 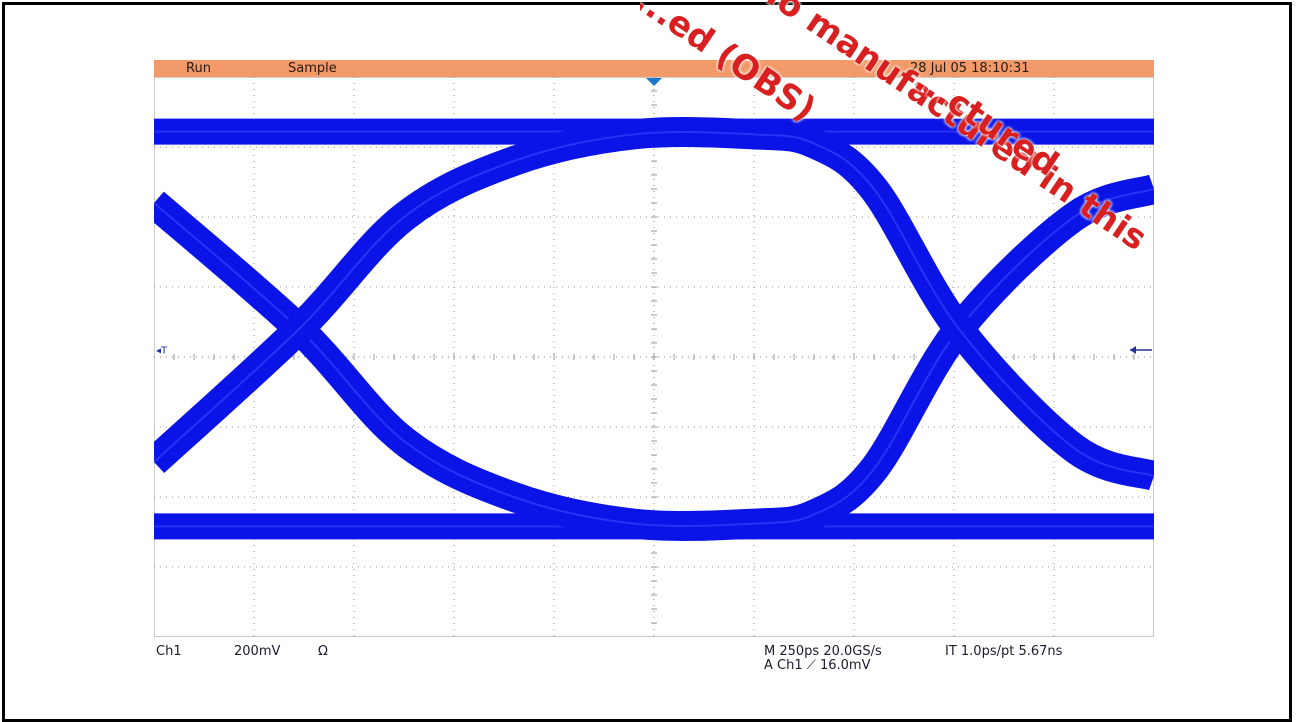 What do you see at coordinates (323, 651) in the screenshot?
I see `impedance-symbol: Ω` at bounding box center [323, 651].